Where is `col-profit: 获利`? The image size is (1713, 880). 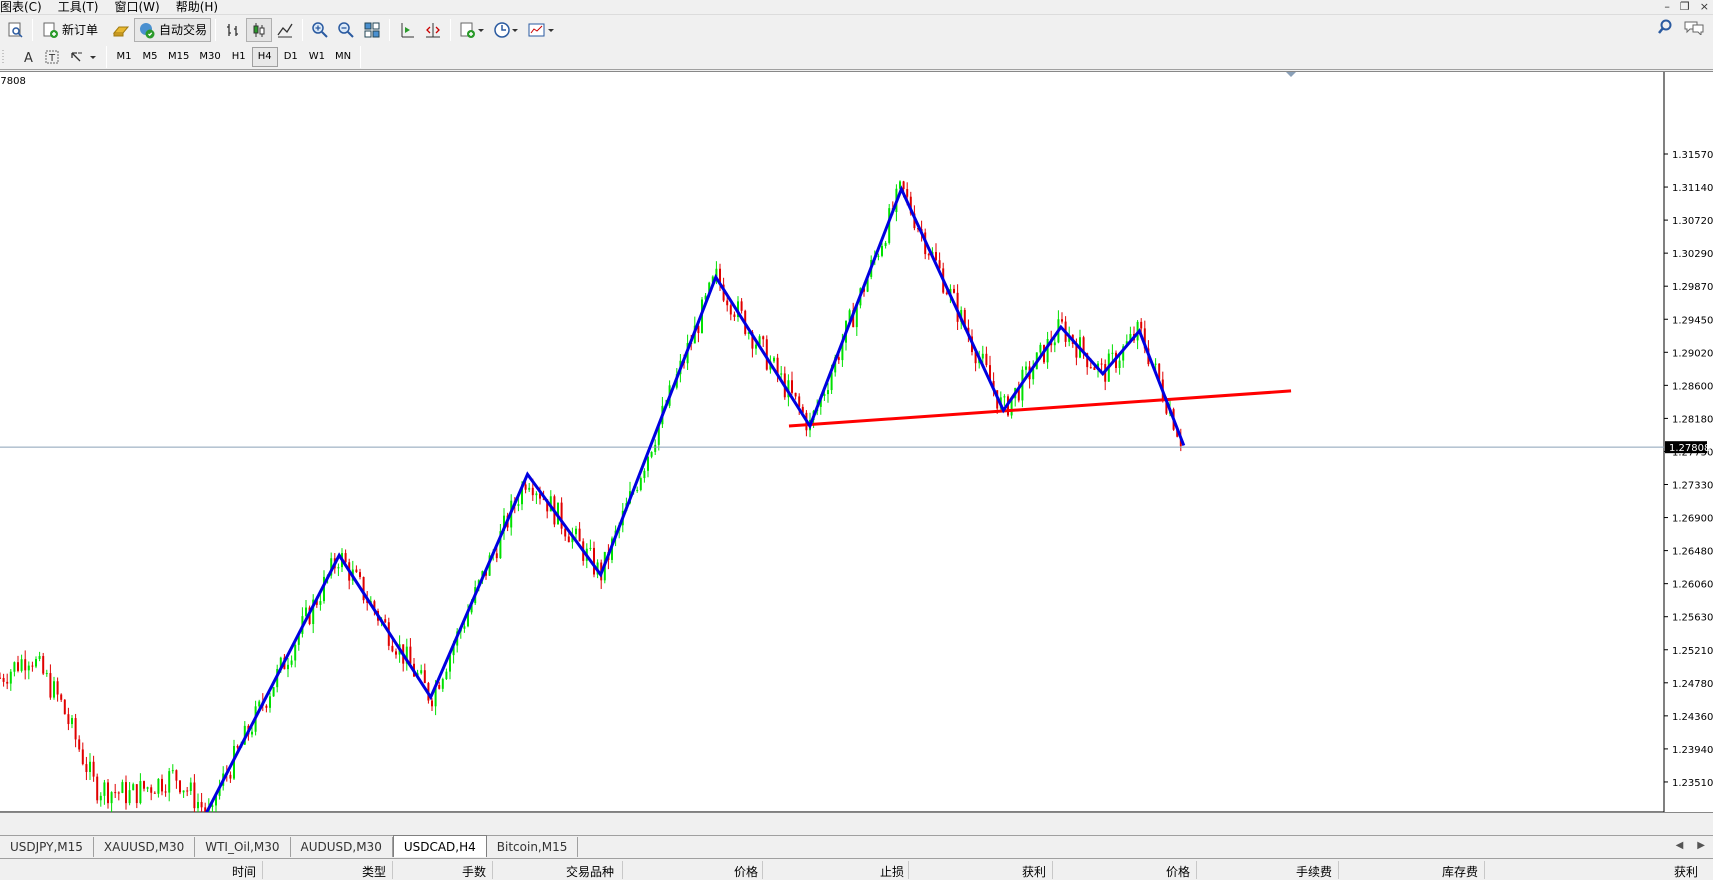 col-profit: 获利 is located at coordinates (1686, 872).